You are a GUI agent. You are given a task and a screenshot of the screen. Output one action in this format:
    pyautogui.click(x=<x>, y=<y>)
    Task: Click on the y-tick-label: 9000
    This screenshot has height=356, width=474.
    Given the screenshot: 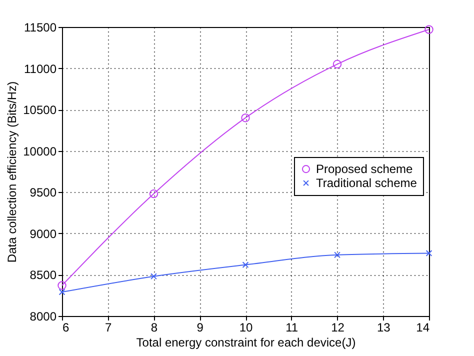 What is the action you would take?
    pyautogui.click(x=43, y=233)
    